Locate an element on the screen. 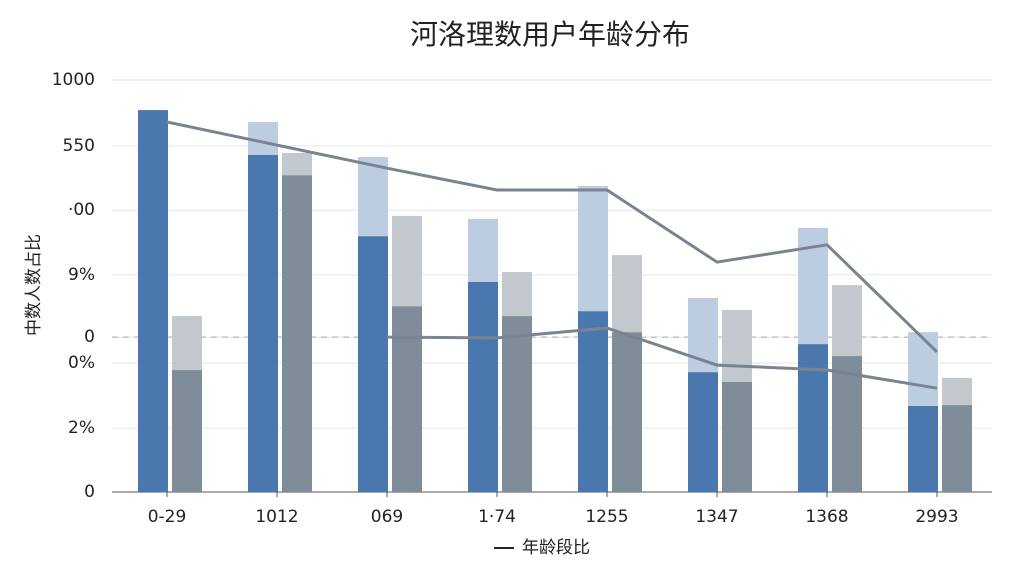 This screenshot has height=576, width=1024. x-tick-label: 1368 is located at coordinates (826, 517).